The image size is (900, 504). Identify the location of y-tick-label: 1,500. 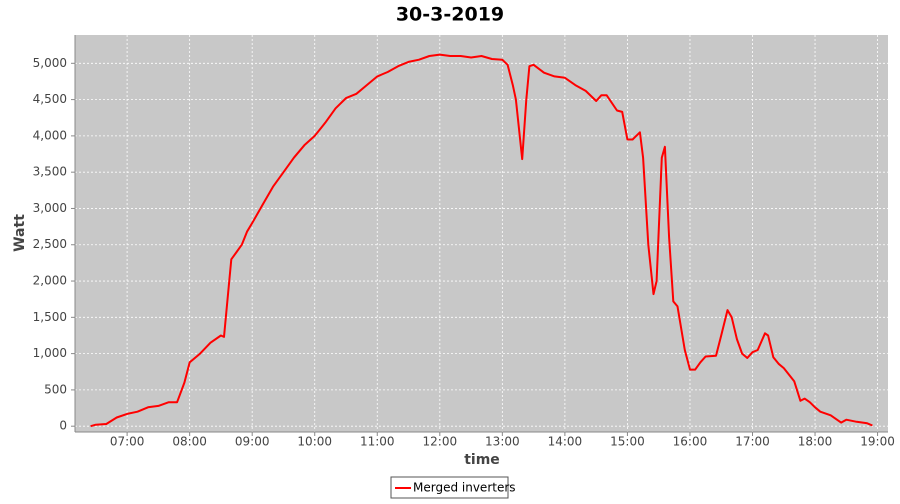
(50, 317).